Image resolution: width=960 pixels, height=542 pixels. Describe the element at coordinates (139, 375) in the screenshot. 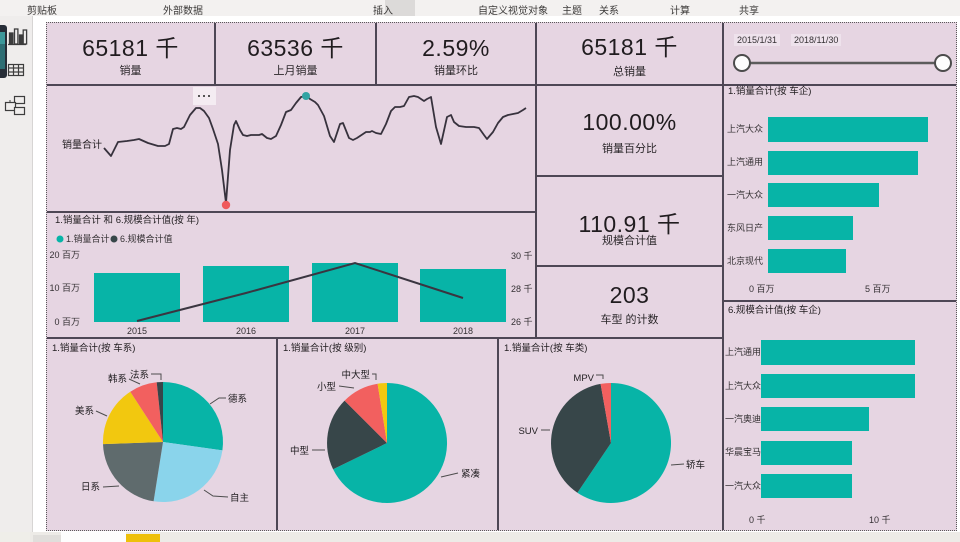

I see `svg-text: 法系` at that location.